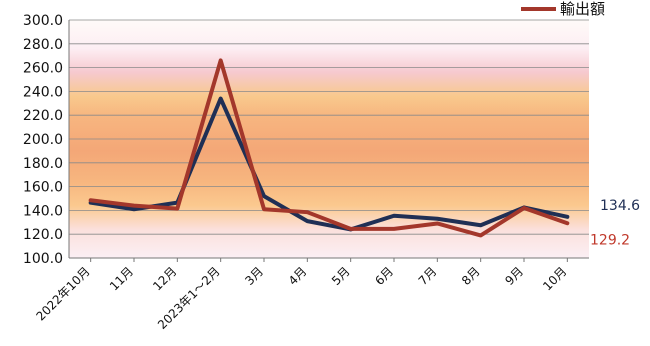  Describe the element at coordinates (43, 188) in the screenshot. I see `y-tick-label: 160.0` at that location.